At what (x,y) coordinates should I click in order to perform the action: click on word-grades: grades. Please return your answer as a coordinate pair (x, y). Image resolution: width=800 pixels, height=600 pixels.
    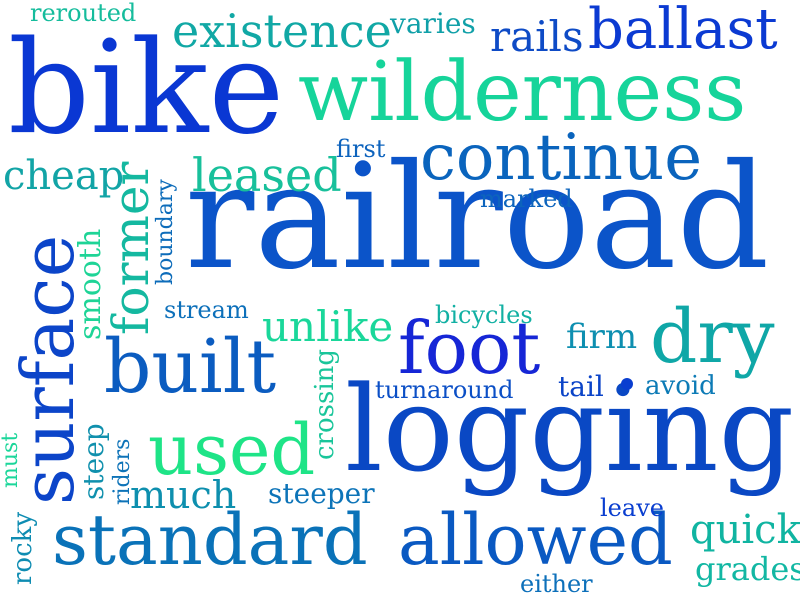
    Looking at the image, I should click on (747, 569).